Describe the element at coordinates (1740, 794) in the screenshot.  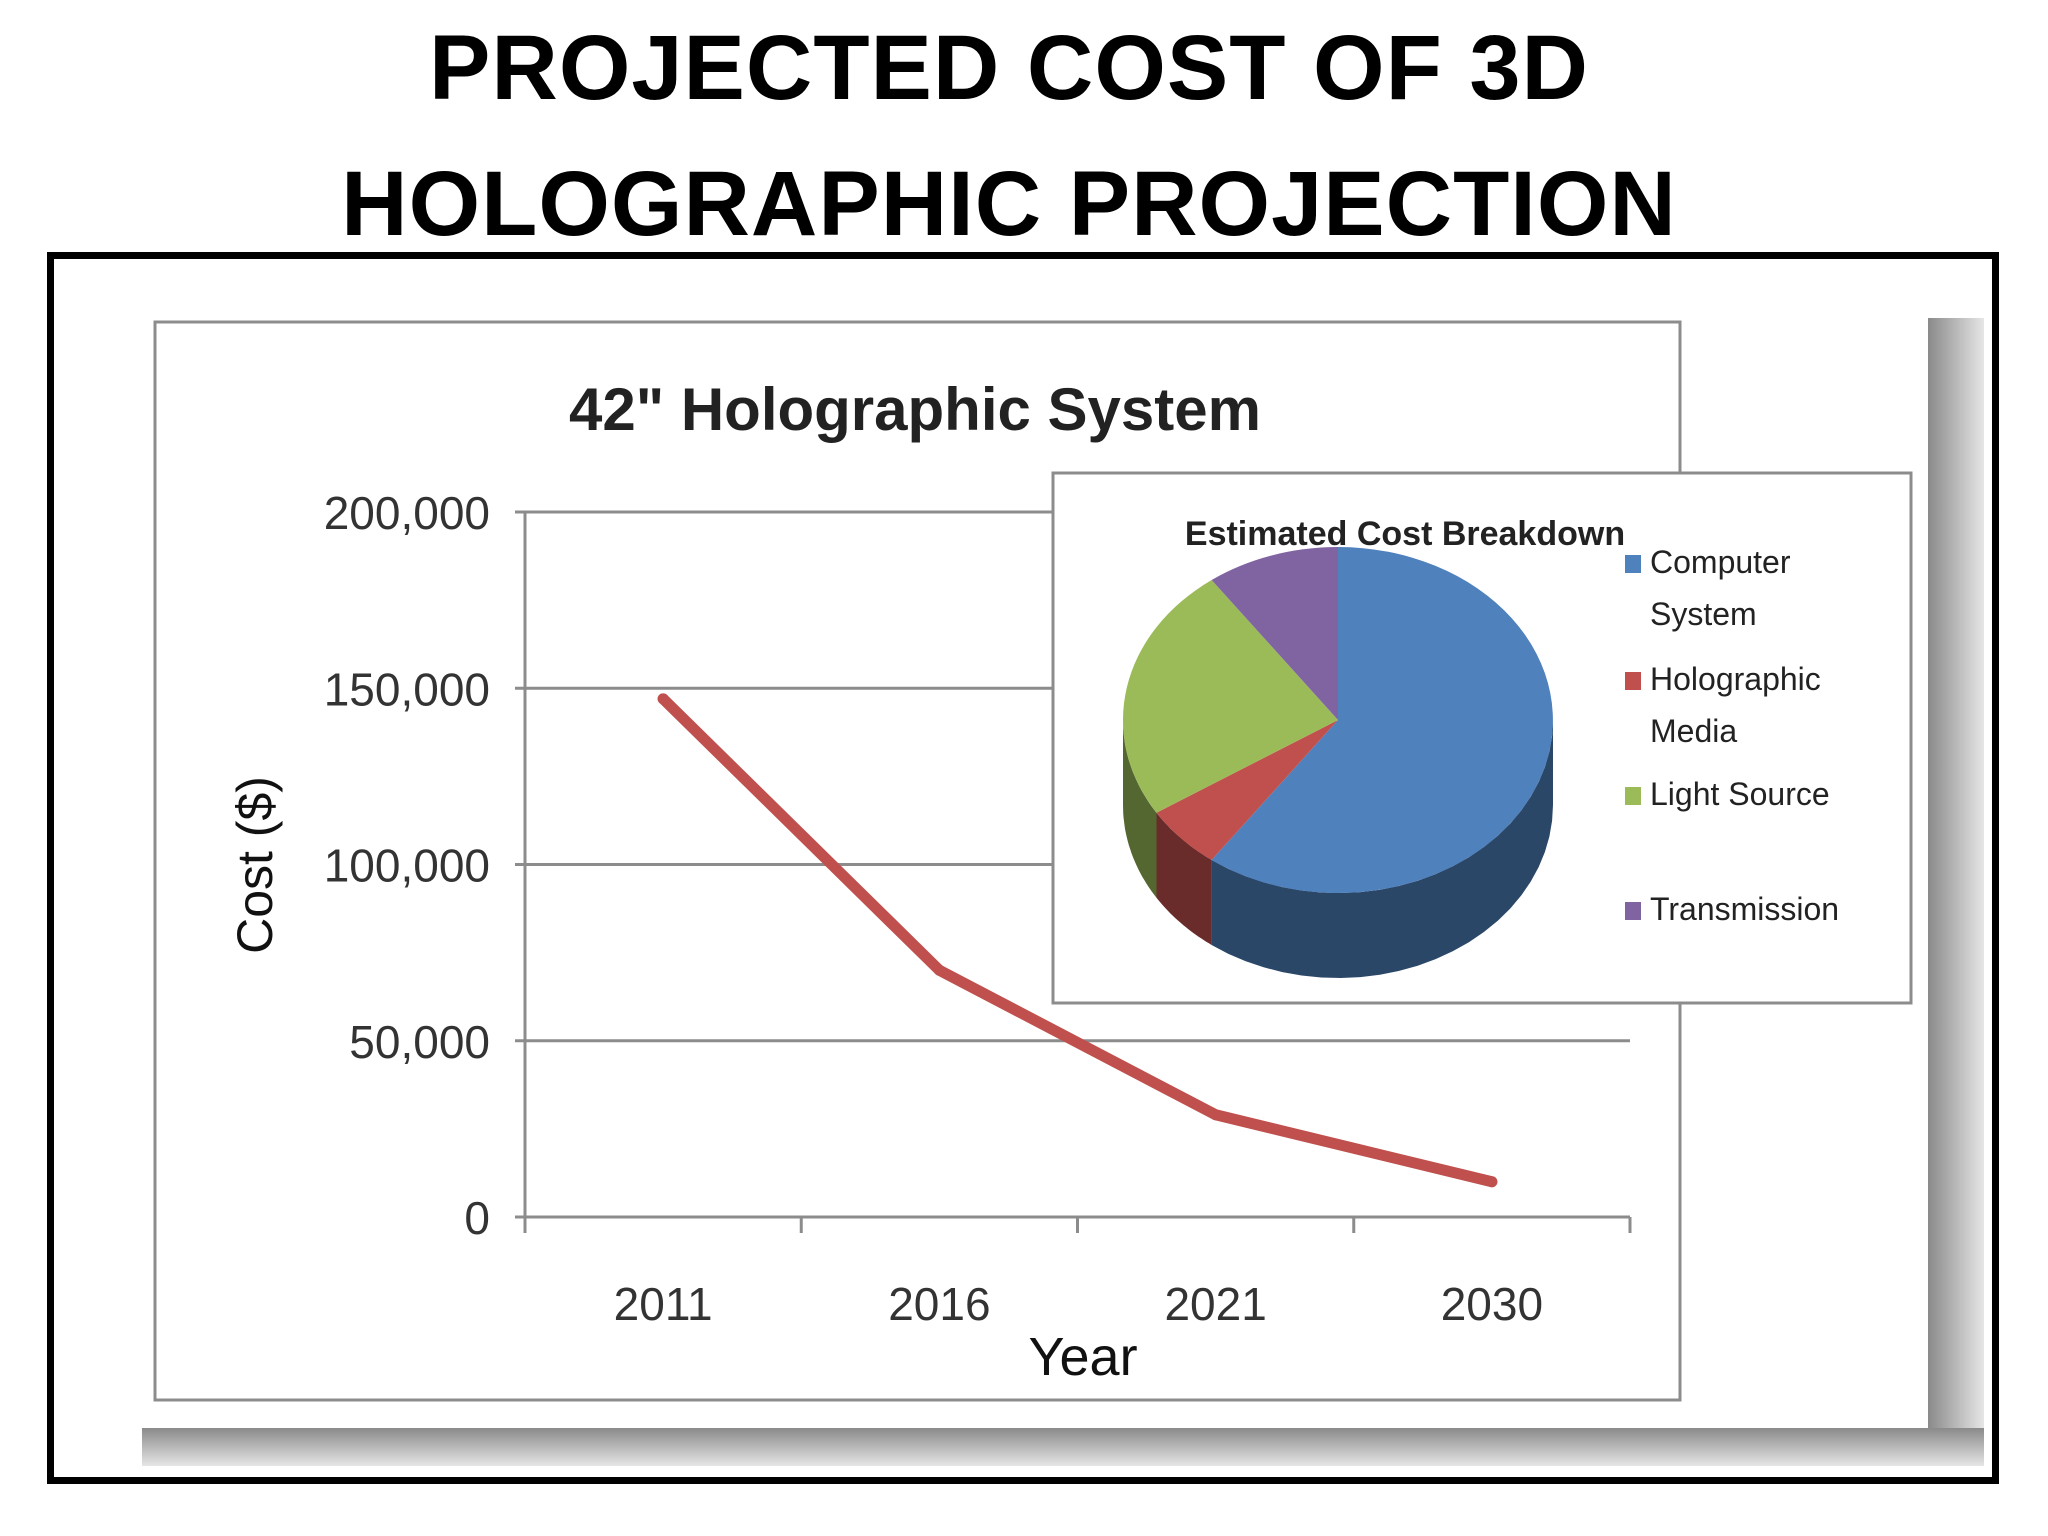
I see `legend-label: Light Source` at that location.